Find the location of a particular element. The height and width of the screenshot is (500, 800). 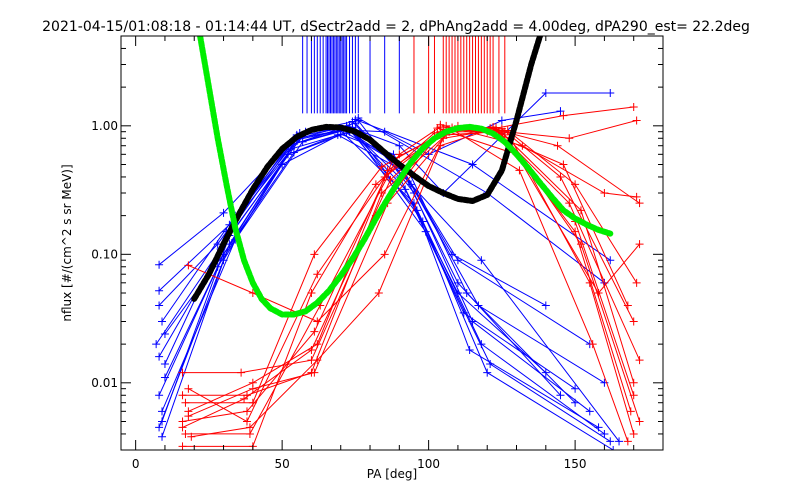

x-tick-label: 150 is located at coordinates (575, 464).